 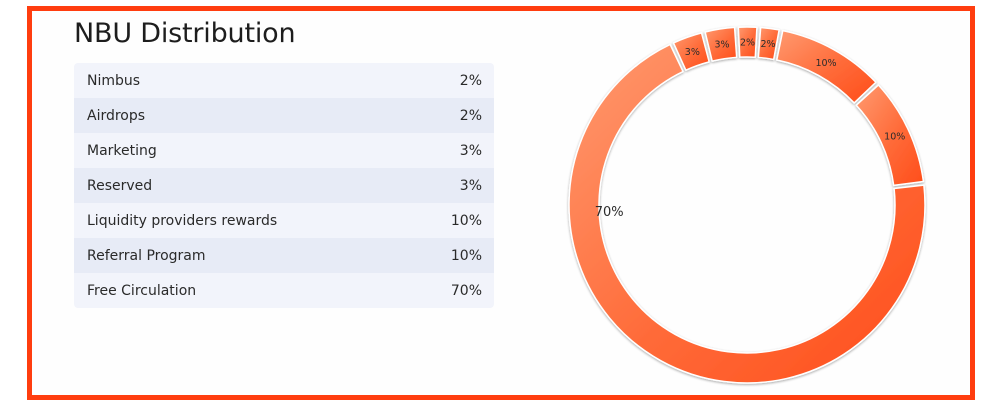 I want to click on row-label: Airdrops, so click(x=116, y=115).